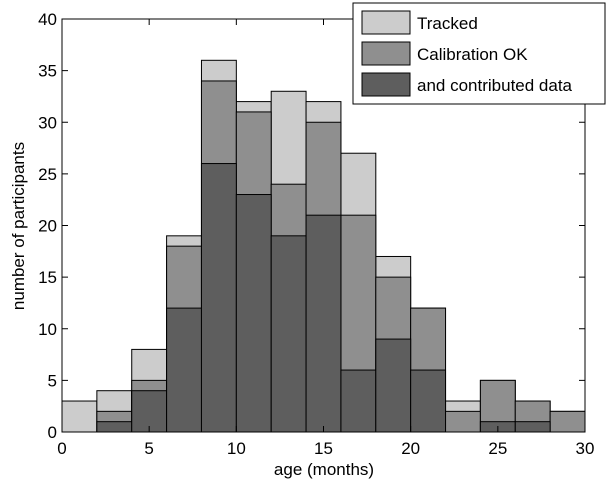 Image resolution: width=607 pixels, height=483 pixels. Describe the element at coordinates (52, 432) in the screenshot. I see `y-tick-label: 0` at that location.